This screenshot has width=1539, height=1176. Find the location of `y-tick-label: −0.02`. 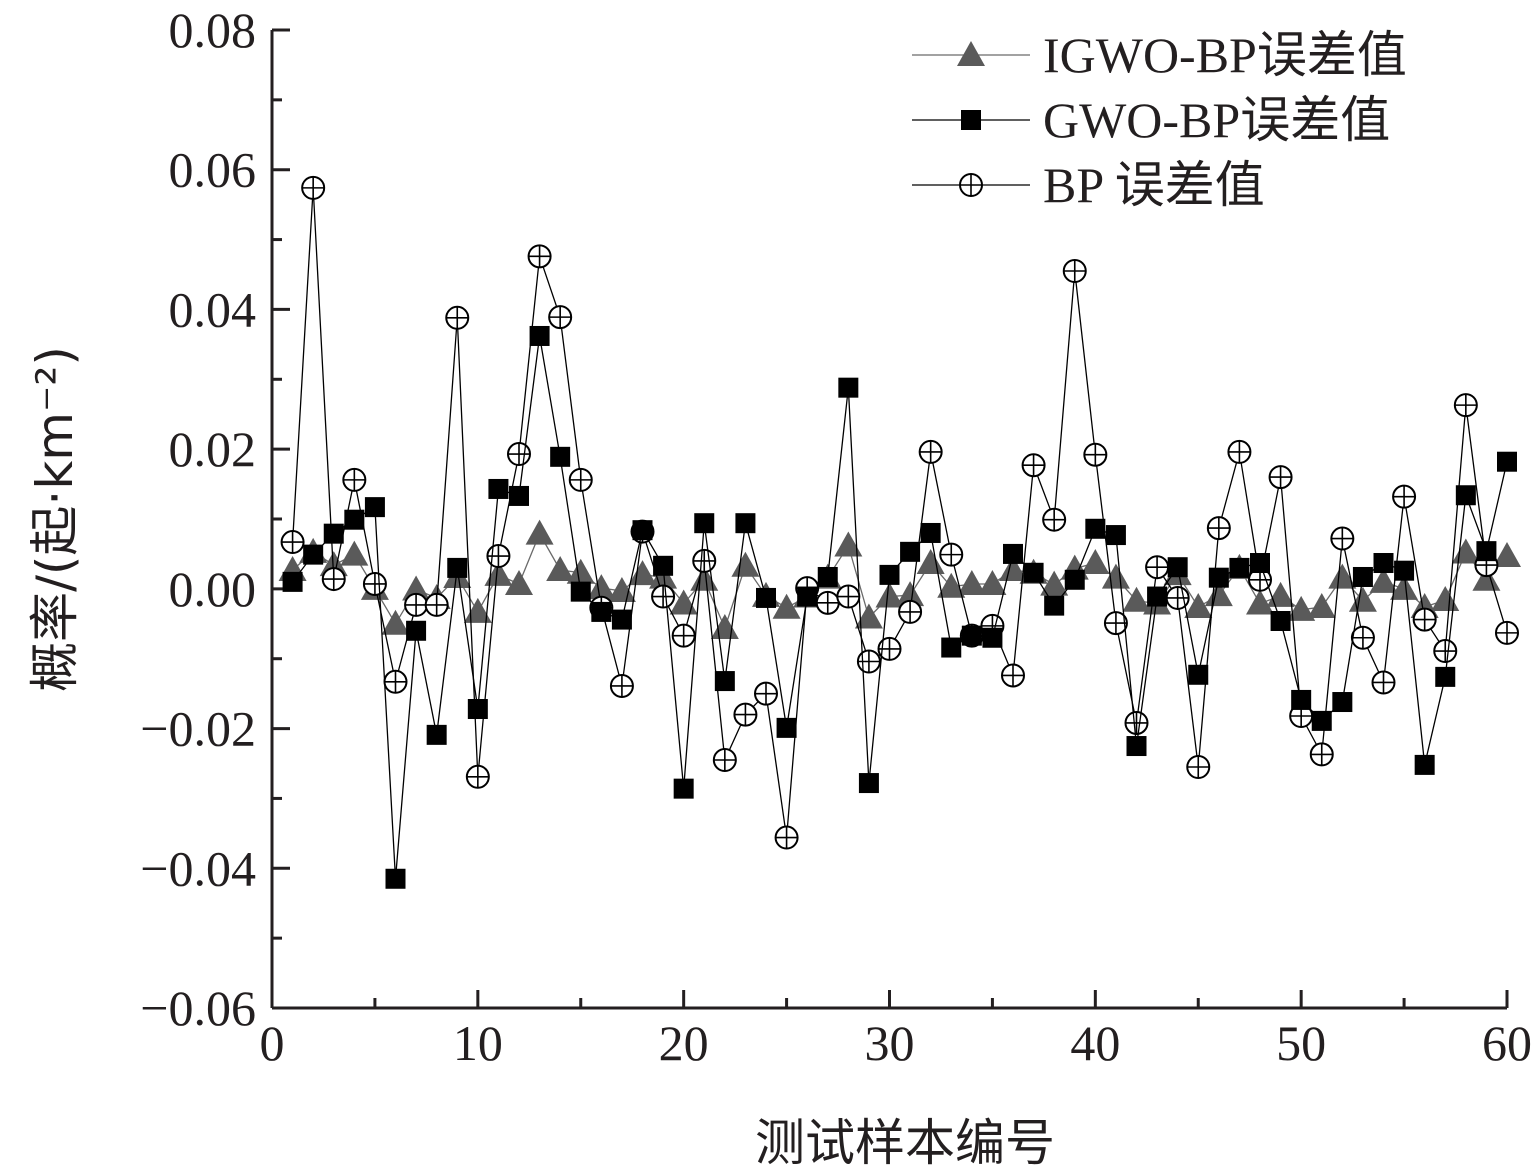

y-tick-label: −0.02 is located at coordinates (198, 729).